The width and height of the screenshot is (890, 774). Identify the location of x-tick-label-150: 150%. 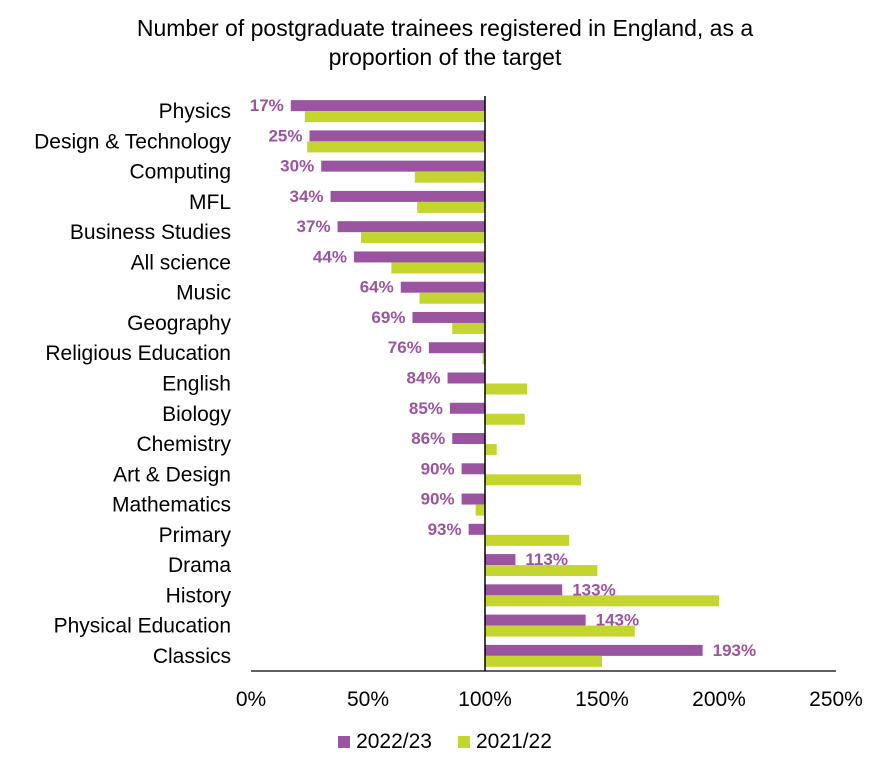
(602, 699).